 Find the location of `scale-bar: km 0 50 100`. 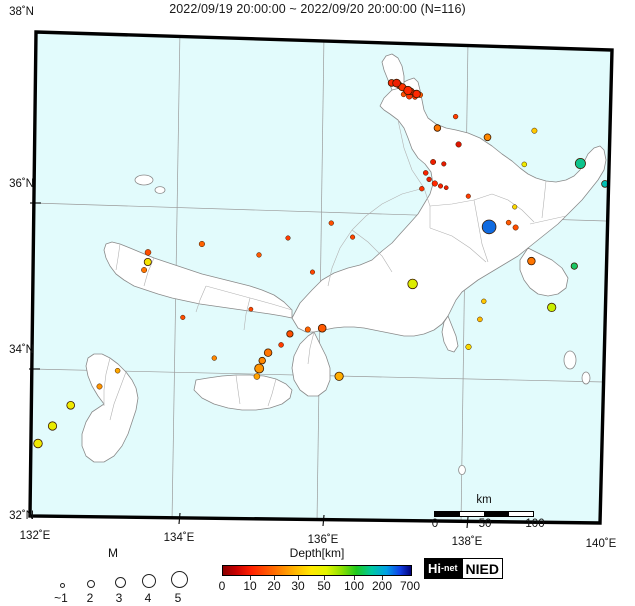

scale-bar: km 0 50 100 is located at coordinates (486, 515).